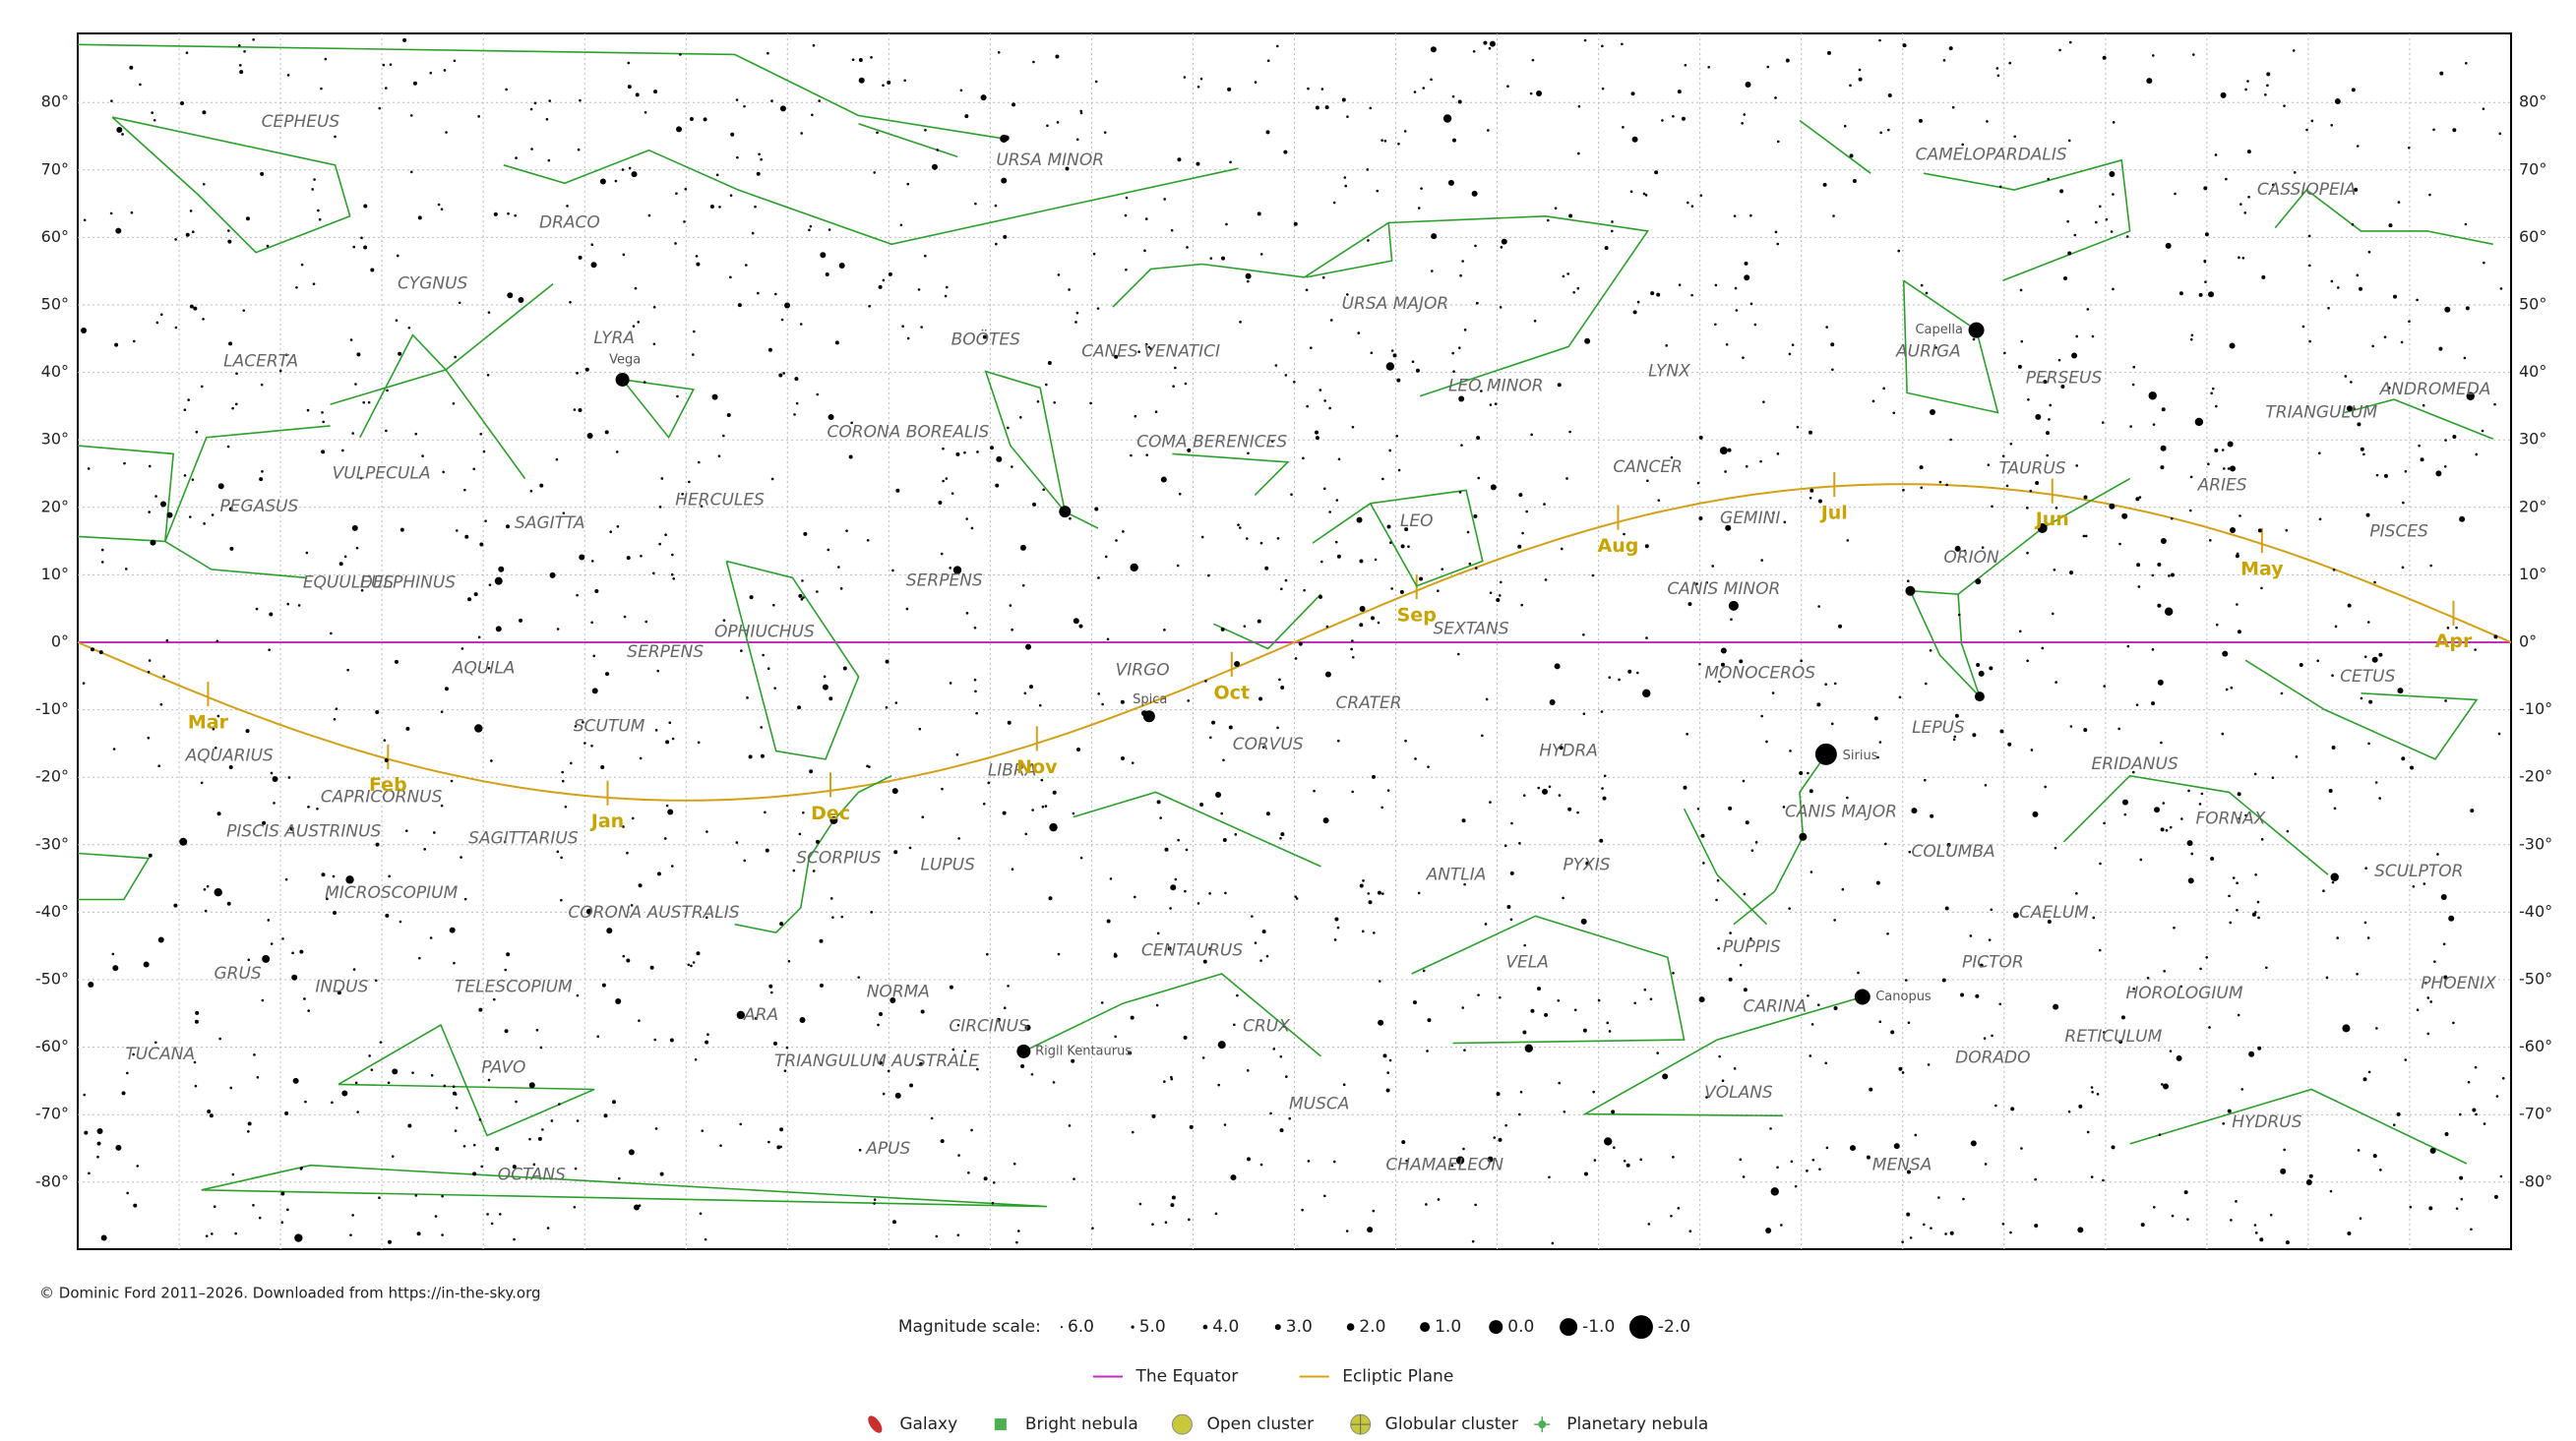 Image resolution: width=2576 pixels, height=1441 pixels. What do you see at coordinates (2532, 574) in the screenshot?
I see `dec-label: 10°` at bounding box center [2532, 574].